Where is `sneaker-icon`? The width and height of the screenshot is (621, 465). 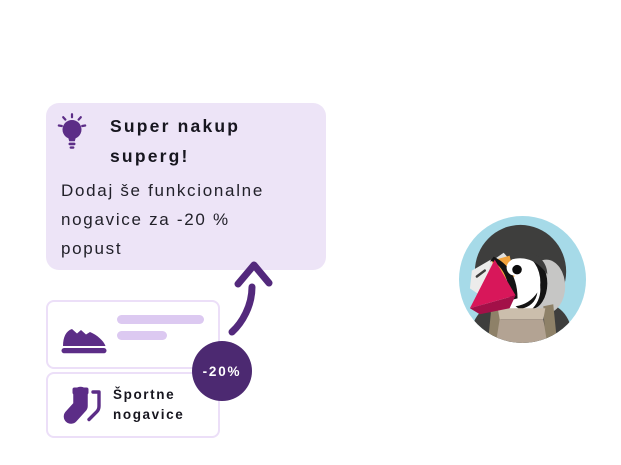
sneaker-icon is located at coordinates (84, 341).